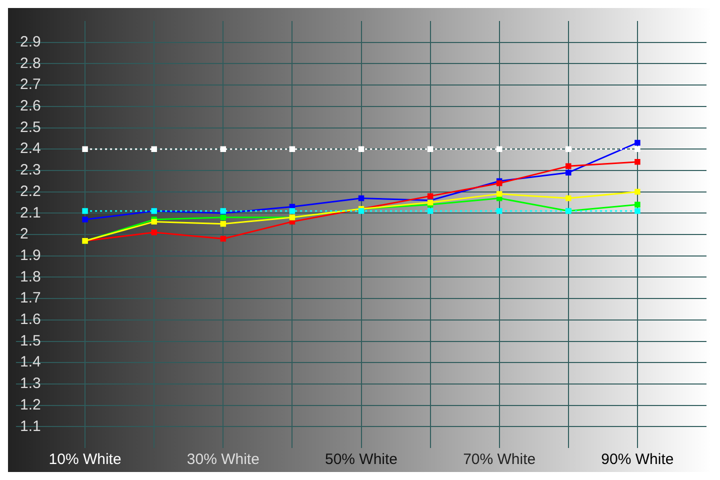 This screenshot has width=720, height=480. I want to click on y-tick-label: 2, so click(24, 234).